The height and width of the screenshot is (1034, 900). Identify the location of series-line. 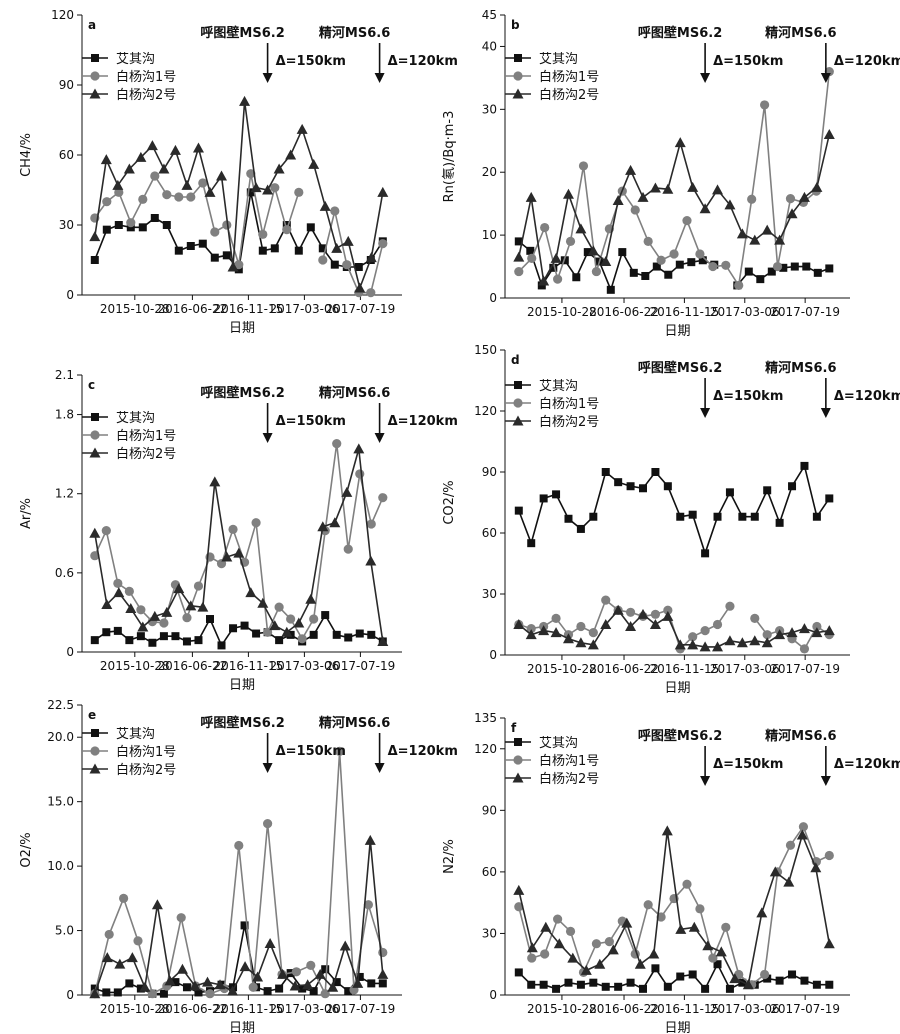
(674, 209).